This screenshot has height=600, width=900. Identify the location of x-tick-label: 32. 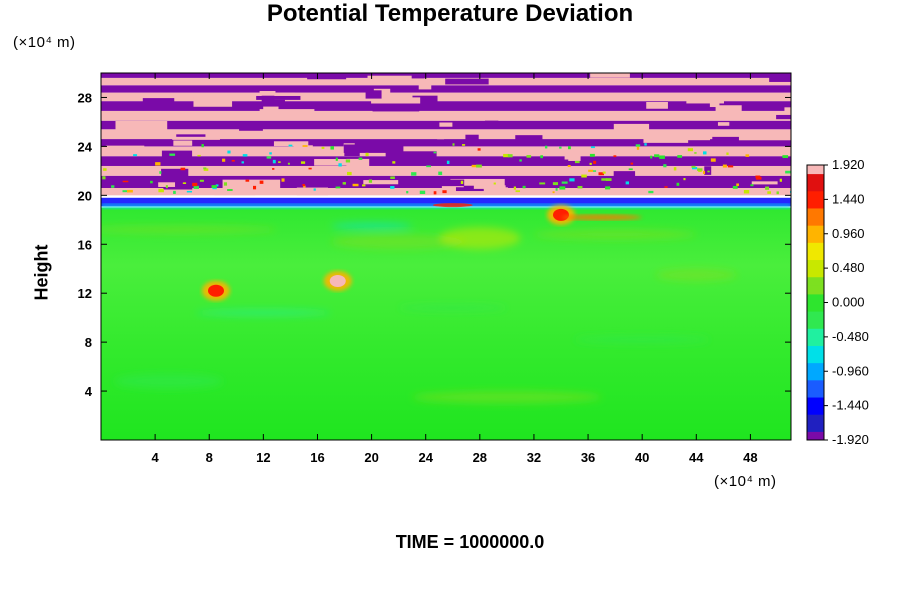
(534, 457).